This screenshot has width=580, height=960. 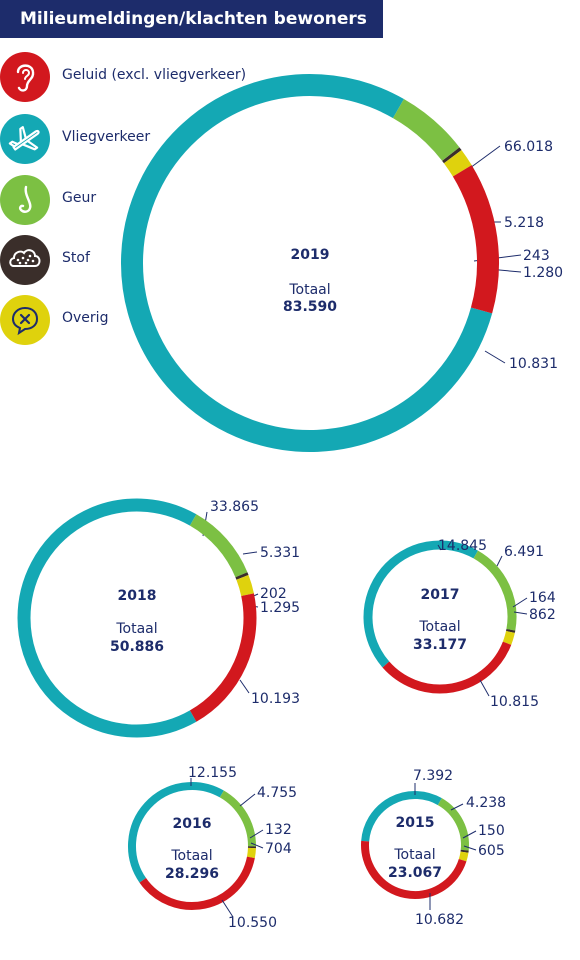 I want to click on legend-item-geur: Geur, so click(x=135, y=200).